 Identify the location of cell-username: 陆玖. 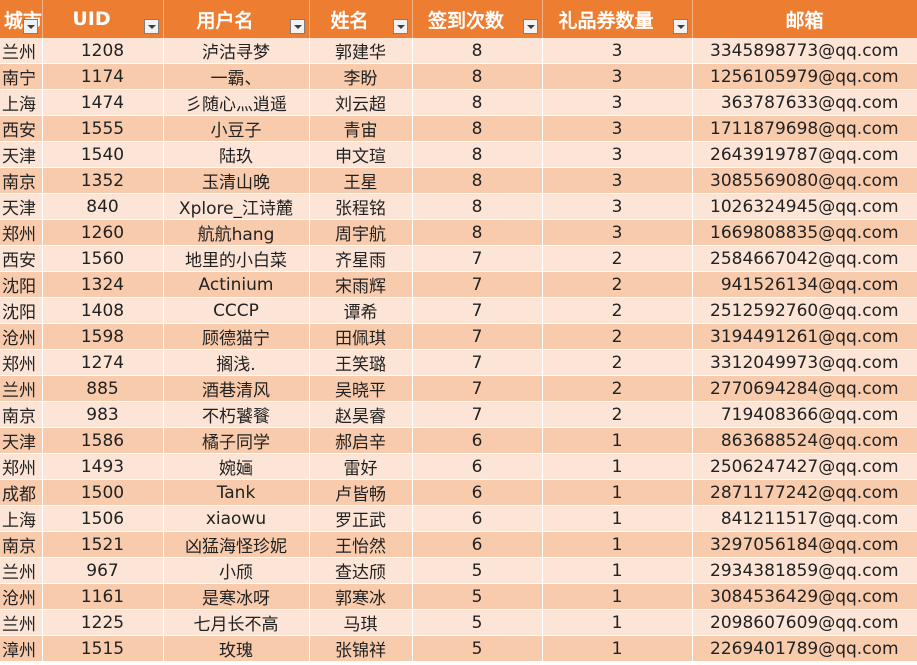
(236, 154).